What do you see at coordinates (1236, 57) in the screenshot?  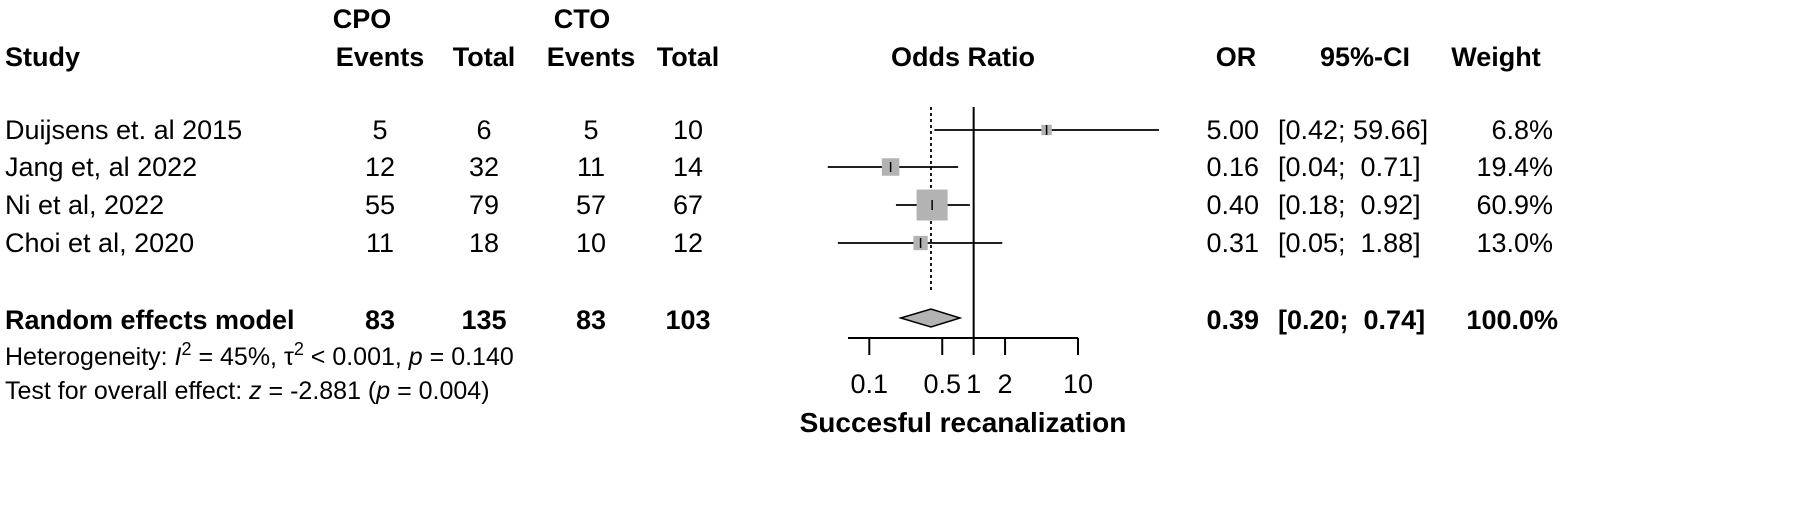 I see `or-column-header: OR` at bounding box center [1236, 57].